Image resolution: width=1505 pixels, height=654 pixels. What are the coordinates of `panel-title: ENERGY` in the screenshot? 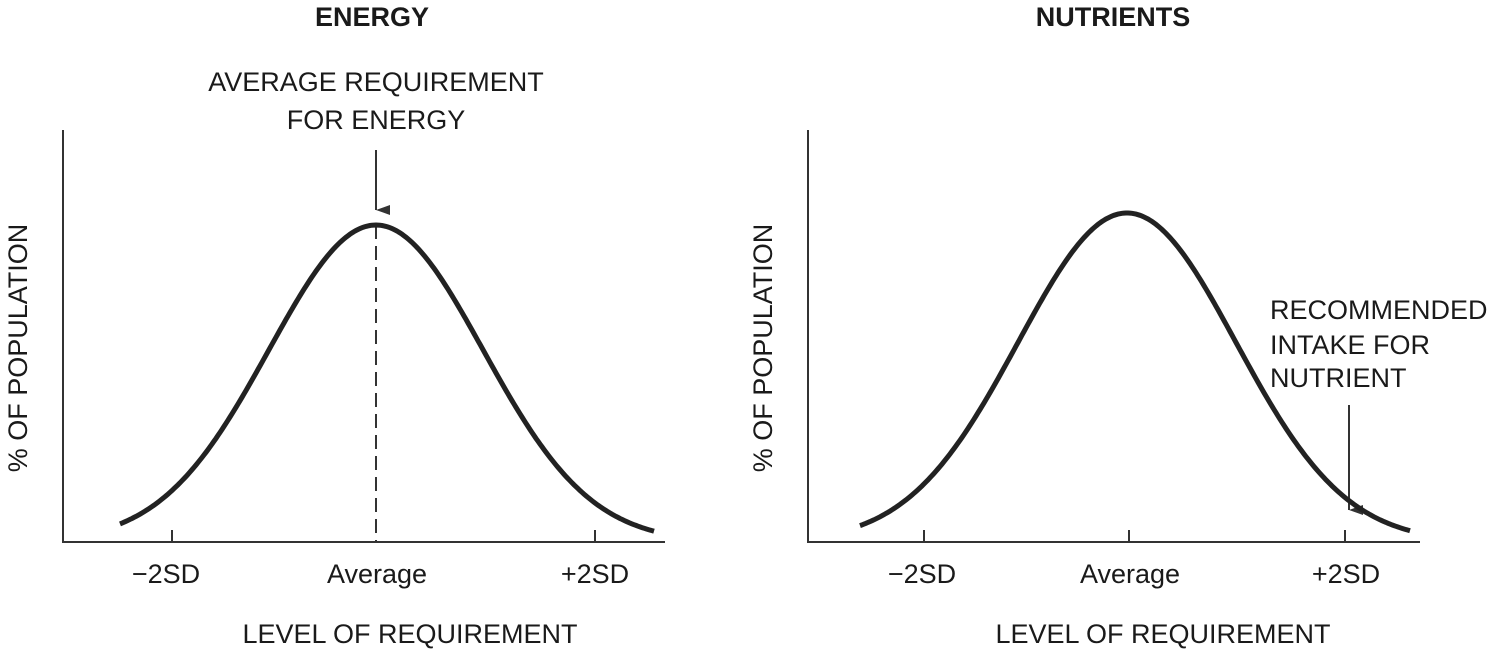 It's located at (372, 17).